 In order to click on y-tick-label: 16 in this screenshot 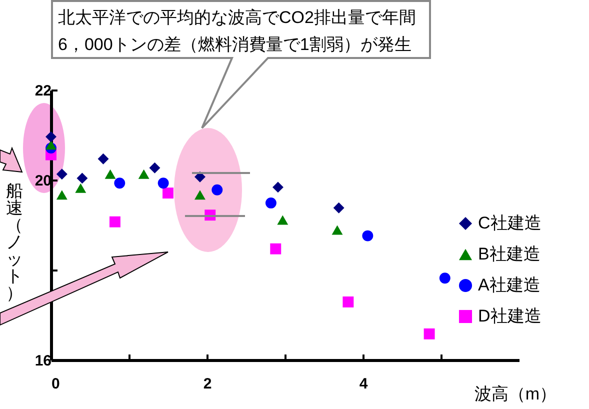, I will do `click(43, 361)`.